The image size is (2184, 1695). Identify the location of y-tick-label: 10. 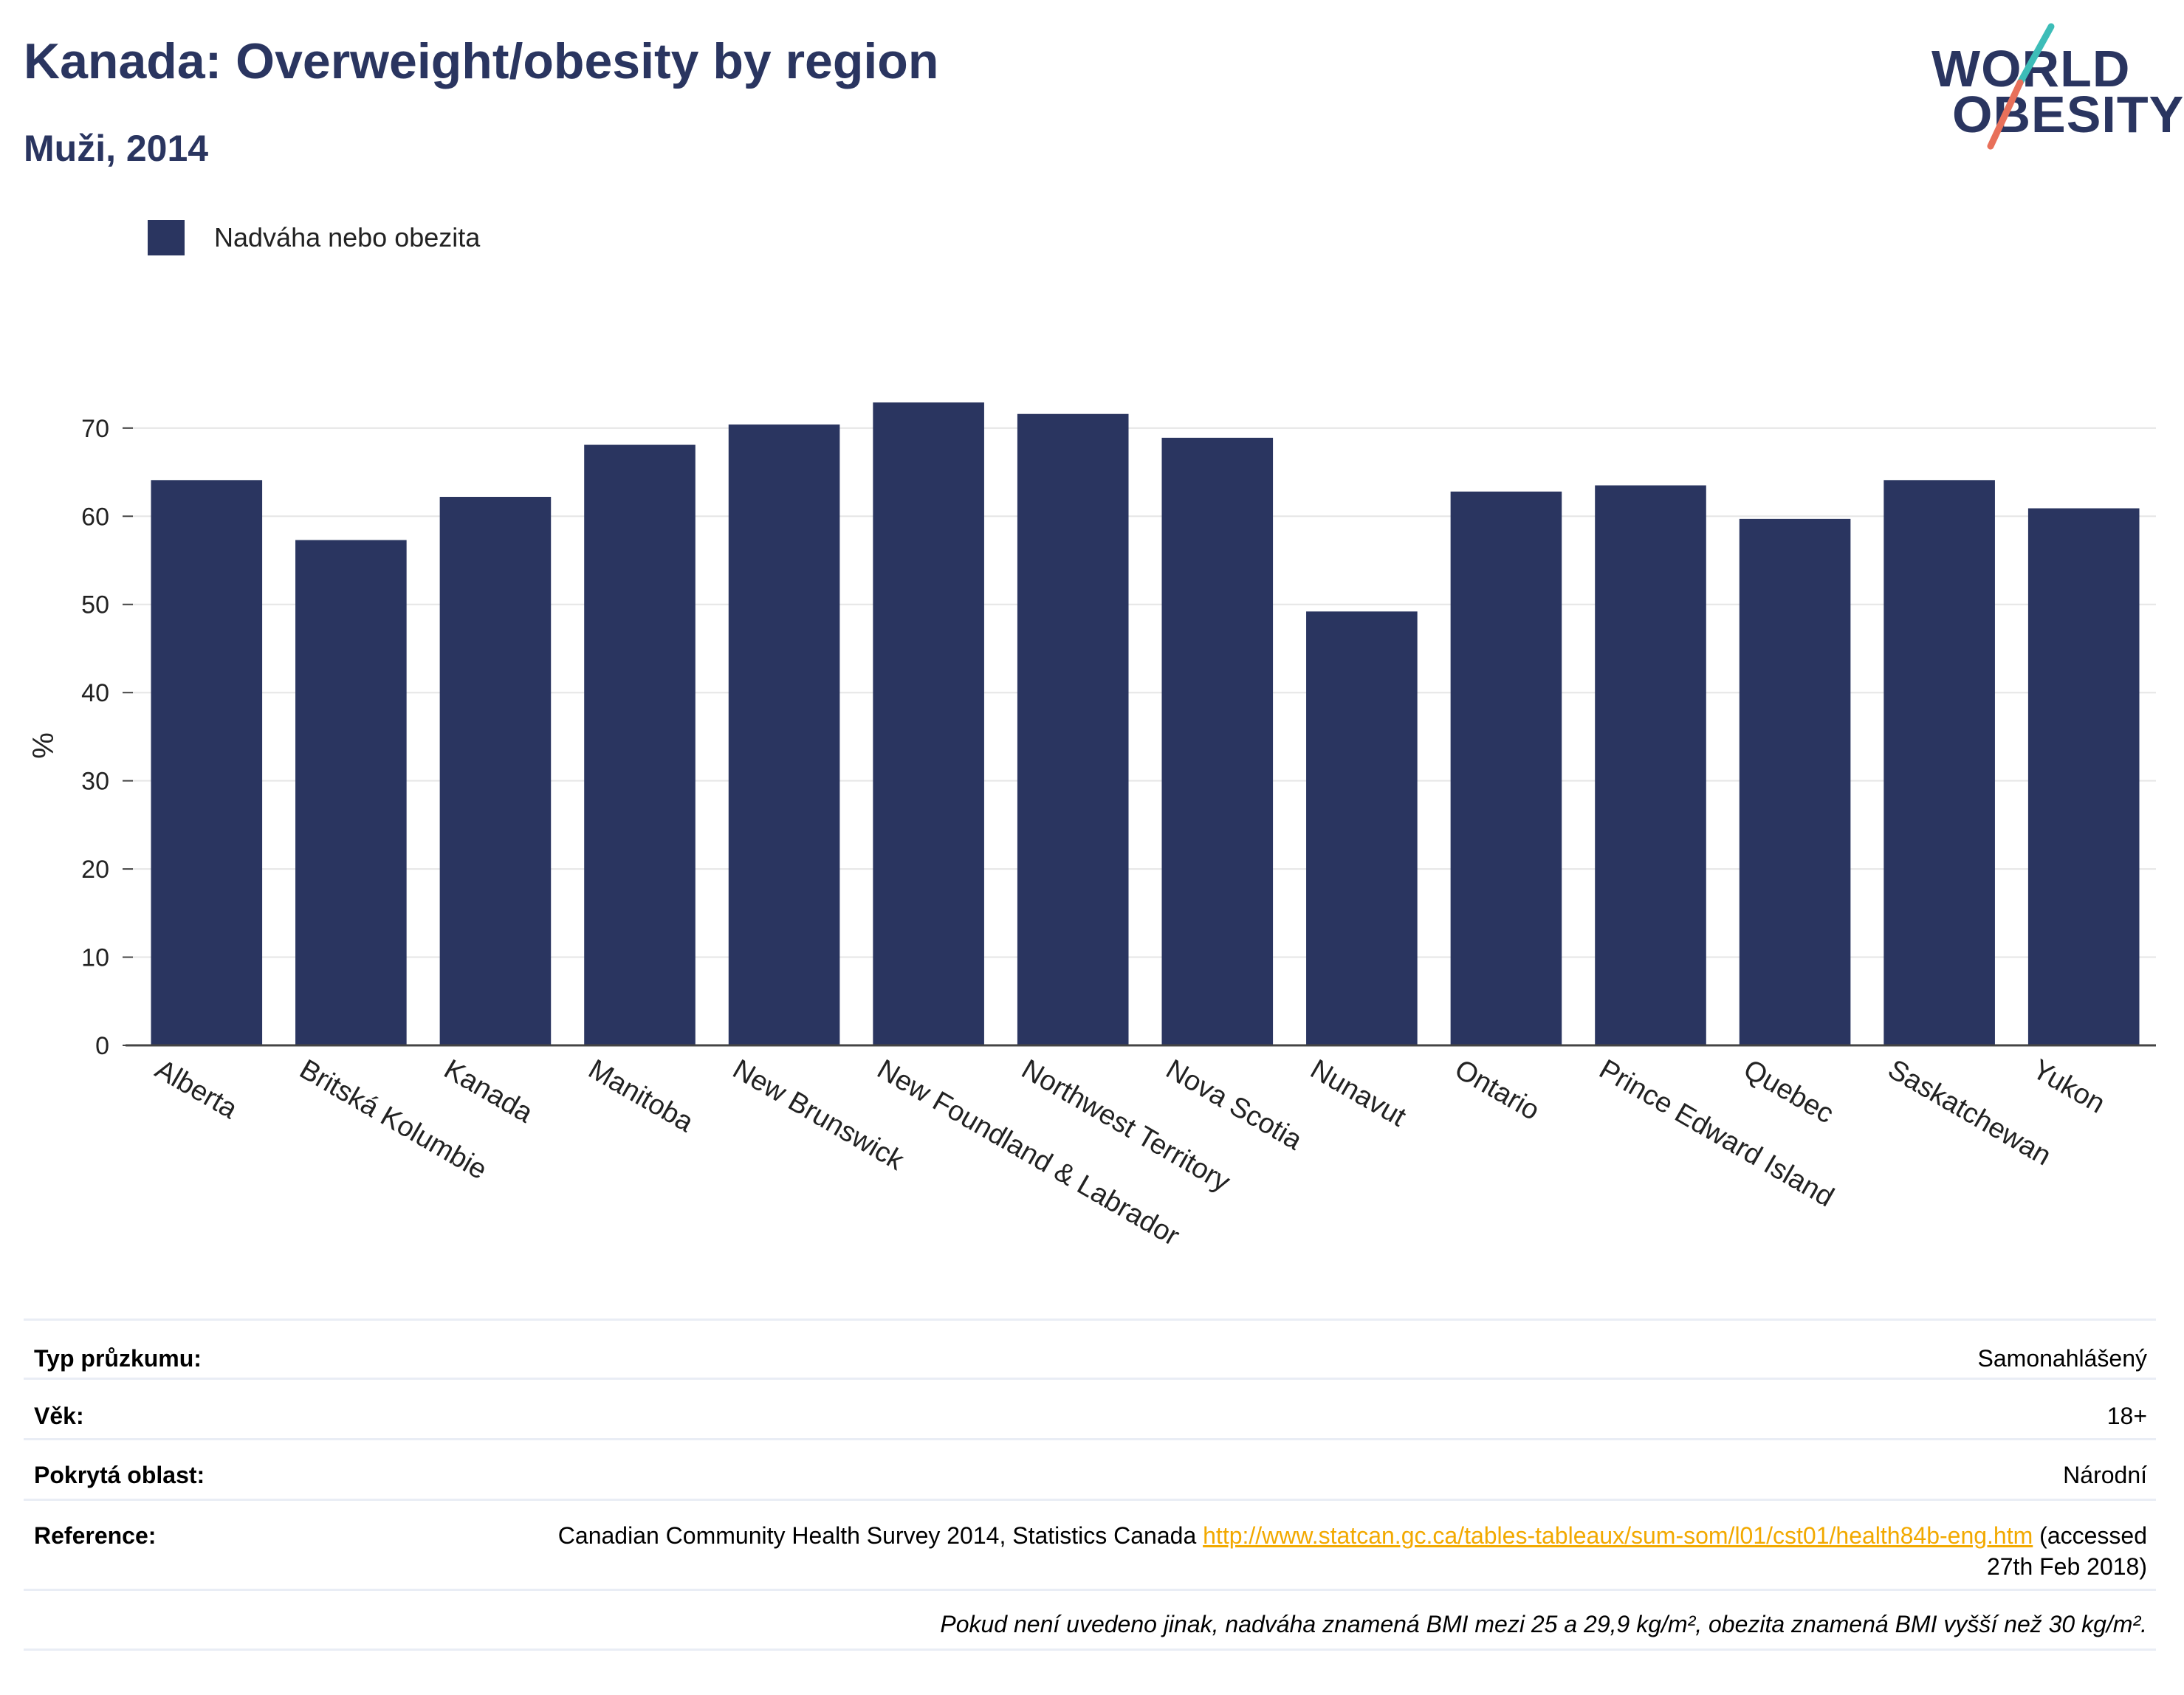
(95, 958).